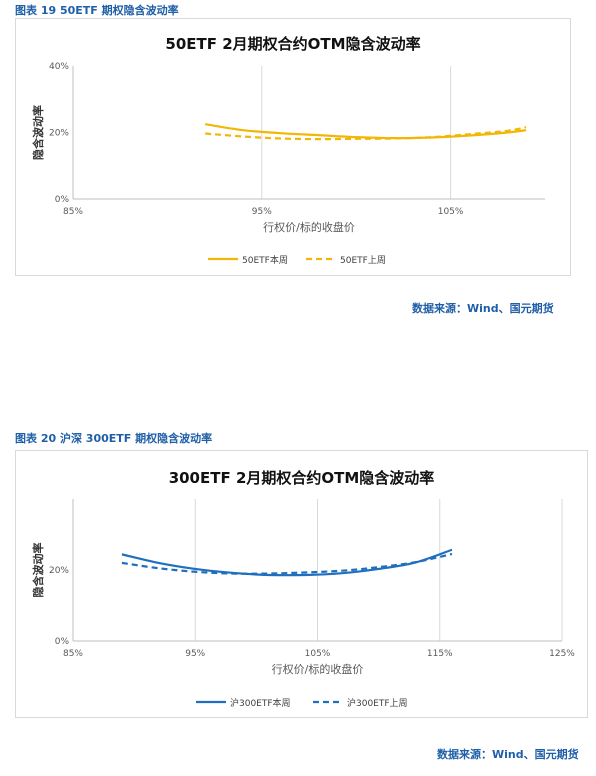 The image size is (596, 776). Describe the element at coordinates (293, 44) in the screenshot. I see `chart-title-1: 50ETF 2月期权合约OTM隐含波动率` at that location.